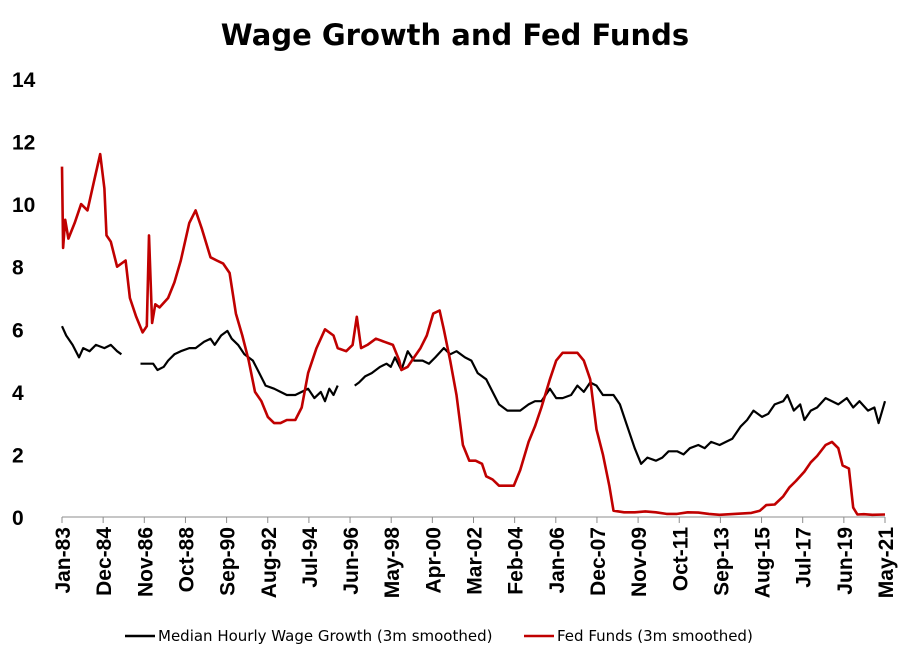 The width and height of the screenshot is (911, 661). What do you see at coordinates (104, 561) in the screenshot?
I see `x-tick-label: Dec-84` at bounding box center [104, 561].